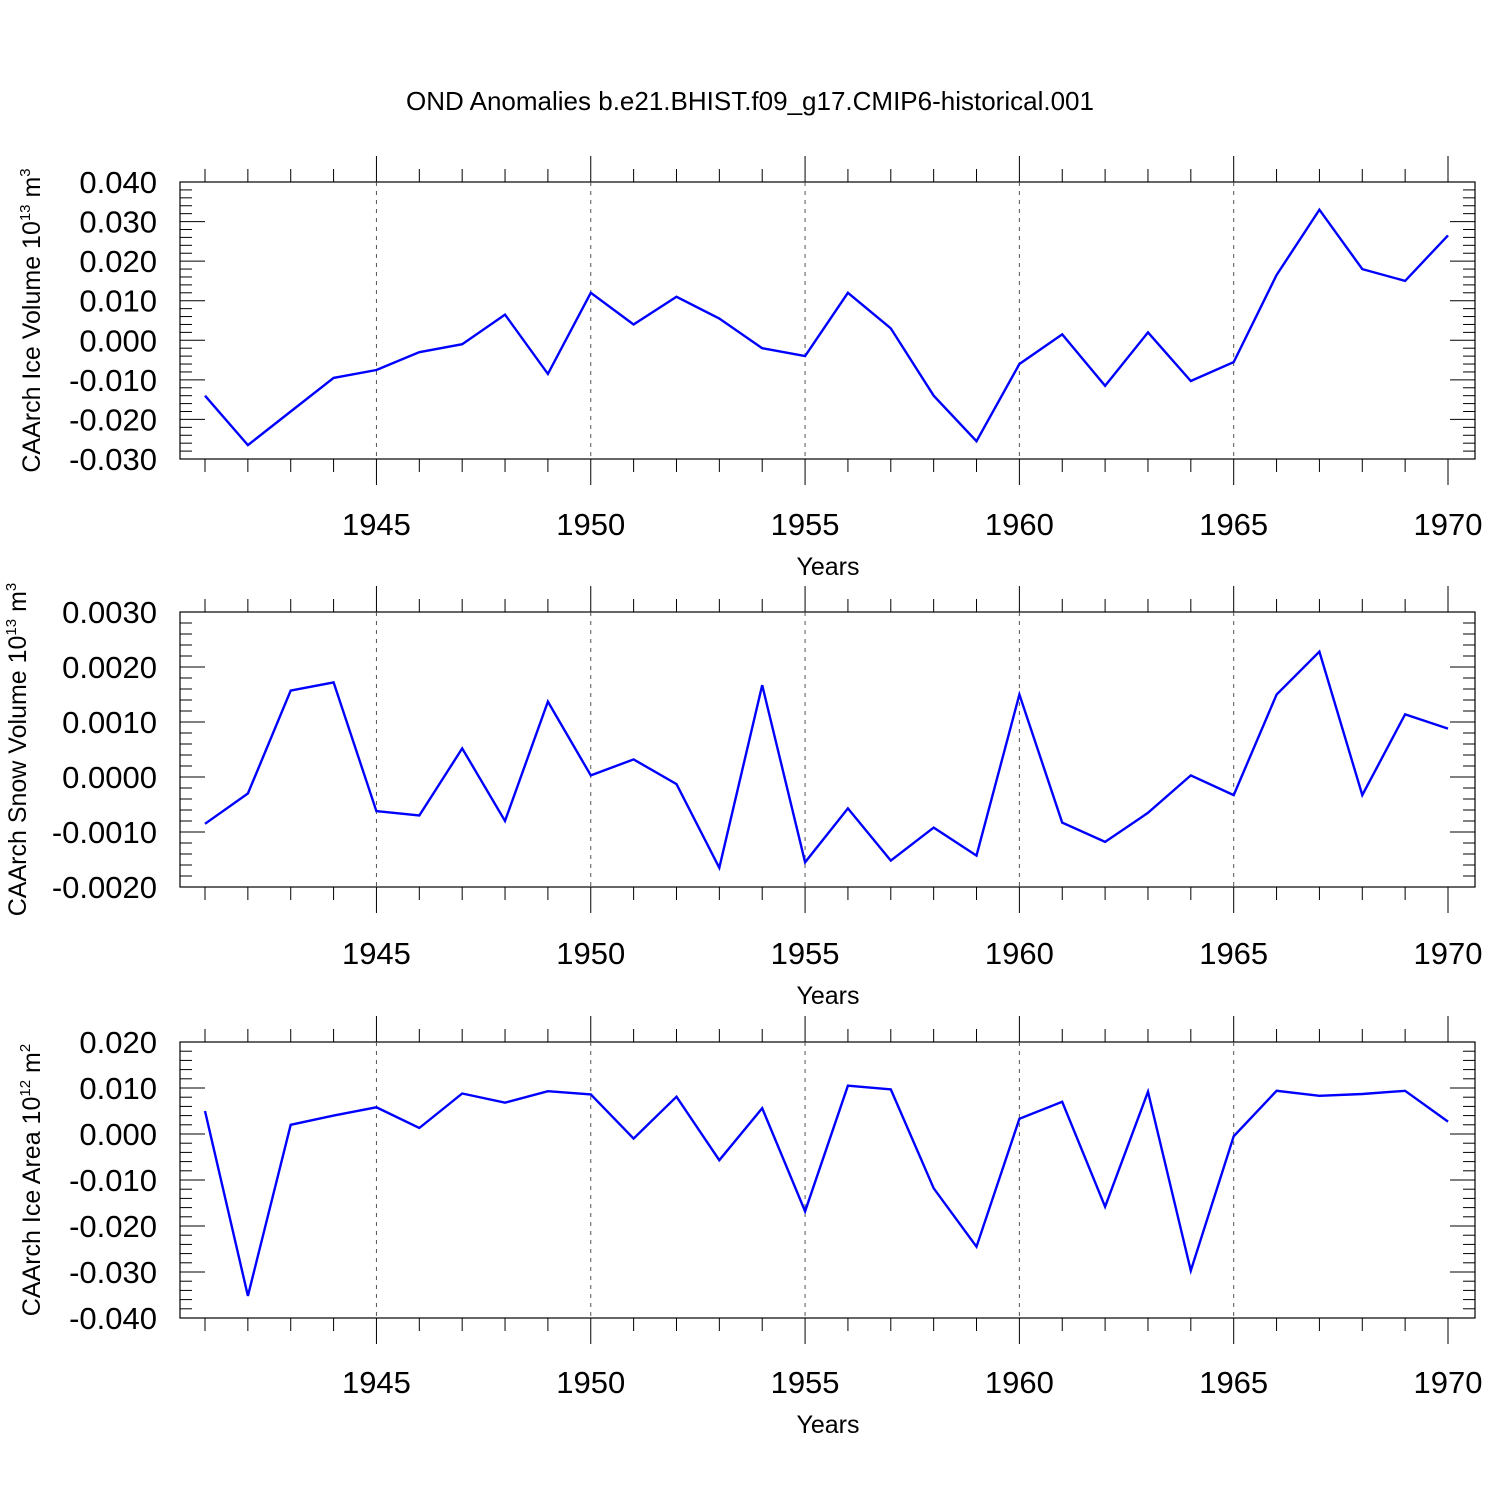 The width and height of the screenshot is (1500, 1500). I want to click on y-tick-label: 0.040, so click(118, 182).